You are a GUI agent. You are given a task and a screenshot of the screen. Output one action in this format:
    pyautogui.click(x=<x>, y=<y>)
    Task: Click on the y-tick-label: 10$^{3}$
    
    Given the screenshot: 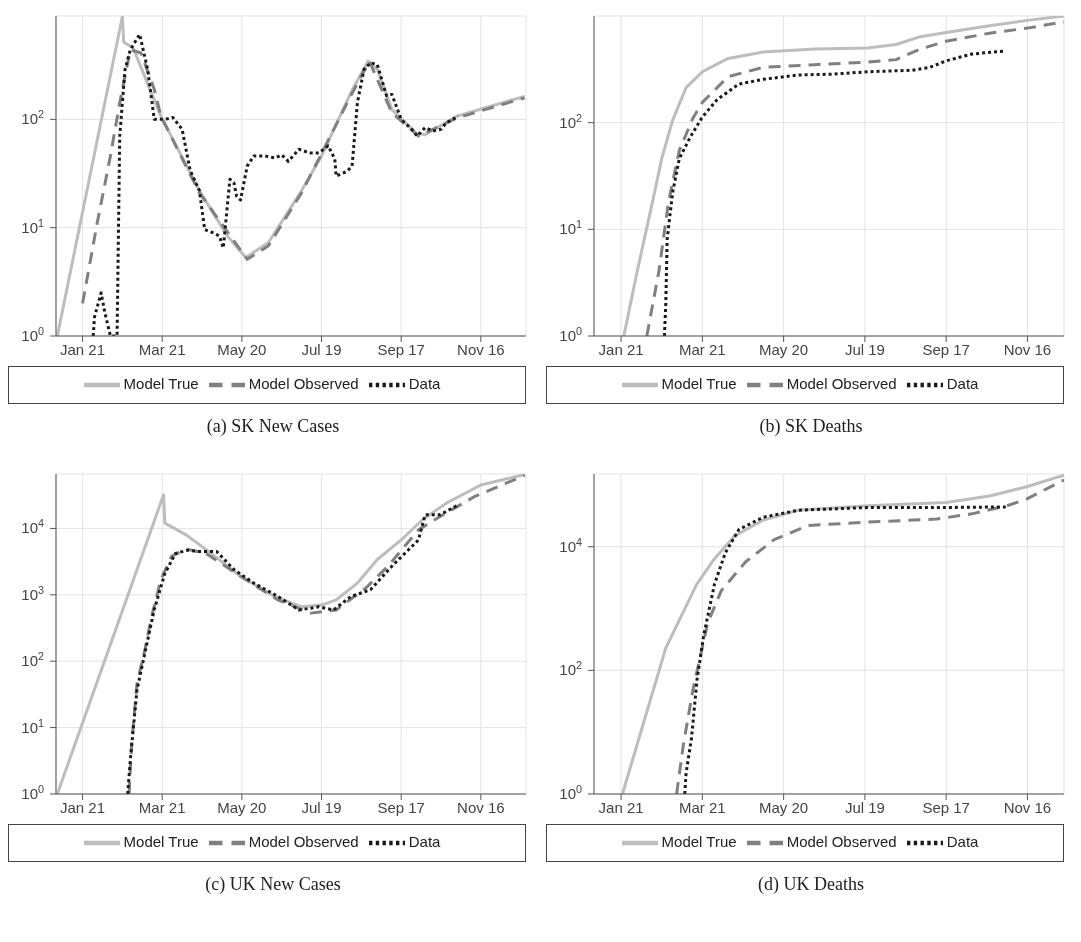 What is the action you would take?
    pyautogui.click(x=32, y=593)
    